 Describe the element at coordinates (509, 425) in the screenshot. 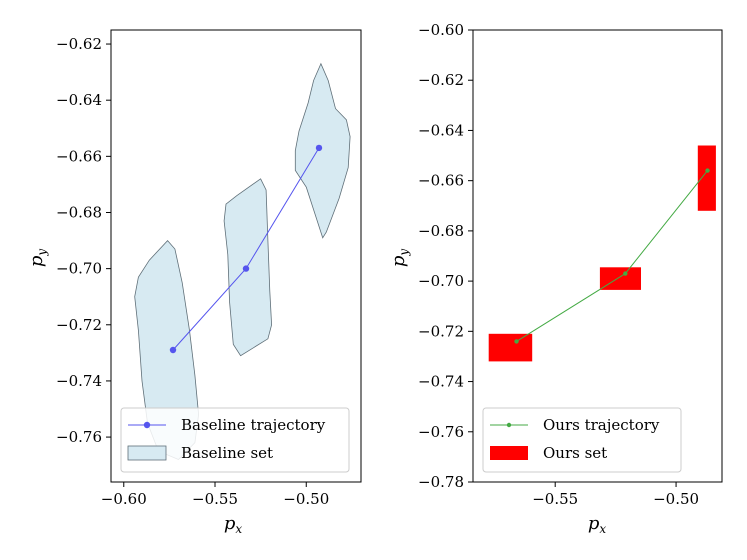

I see `right-legend-marker-swatch` at that location.